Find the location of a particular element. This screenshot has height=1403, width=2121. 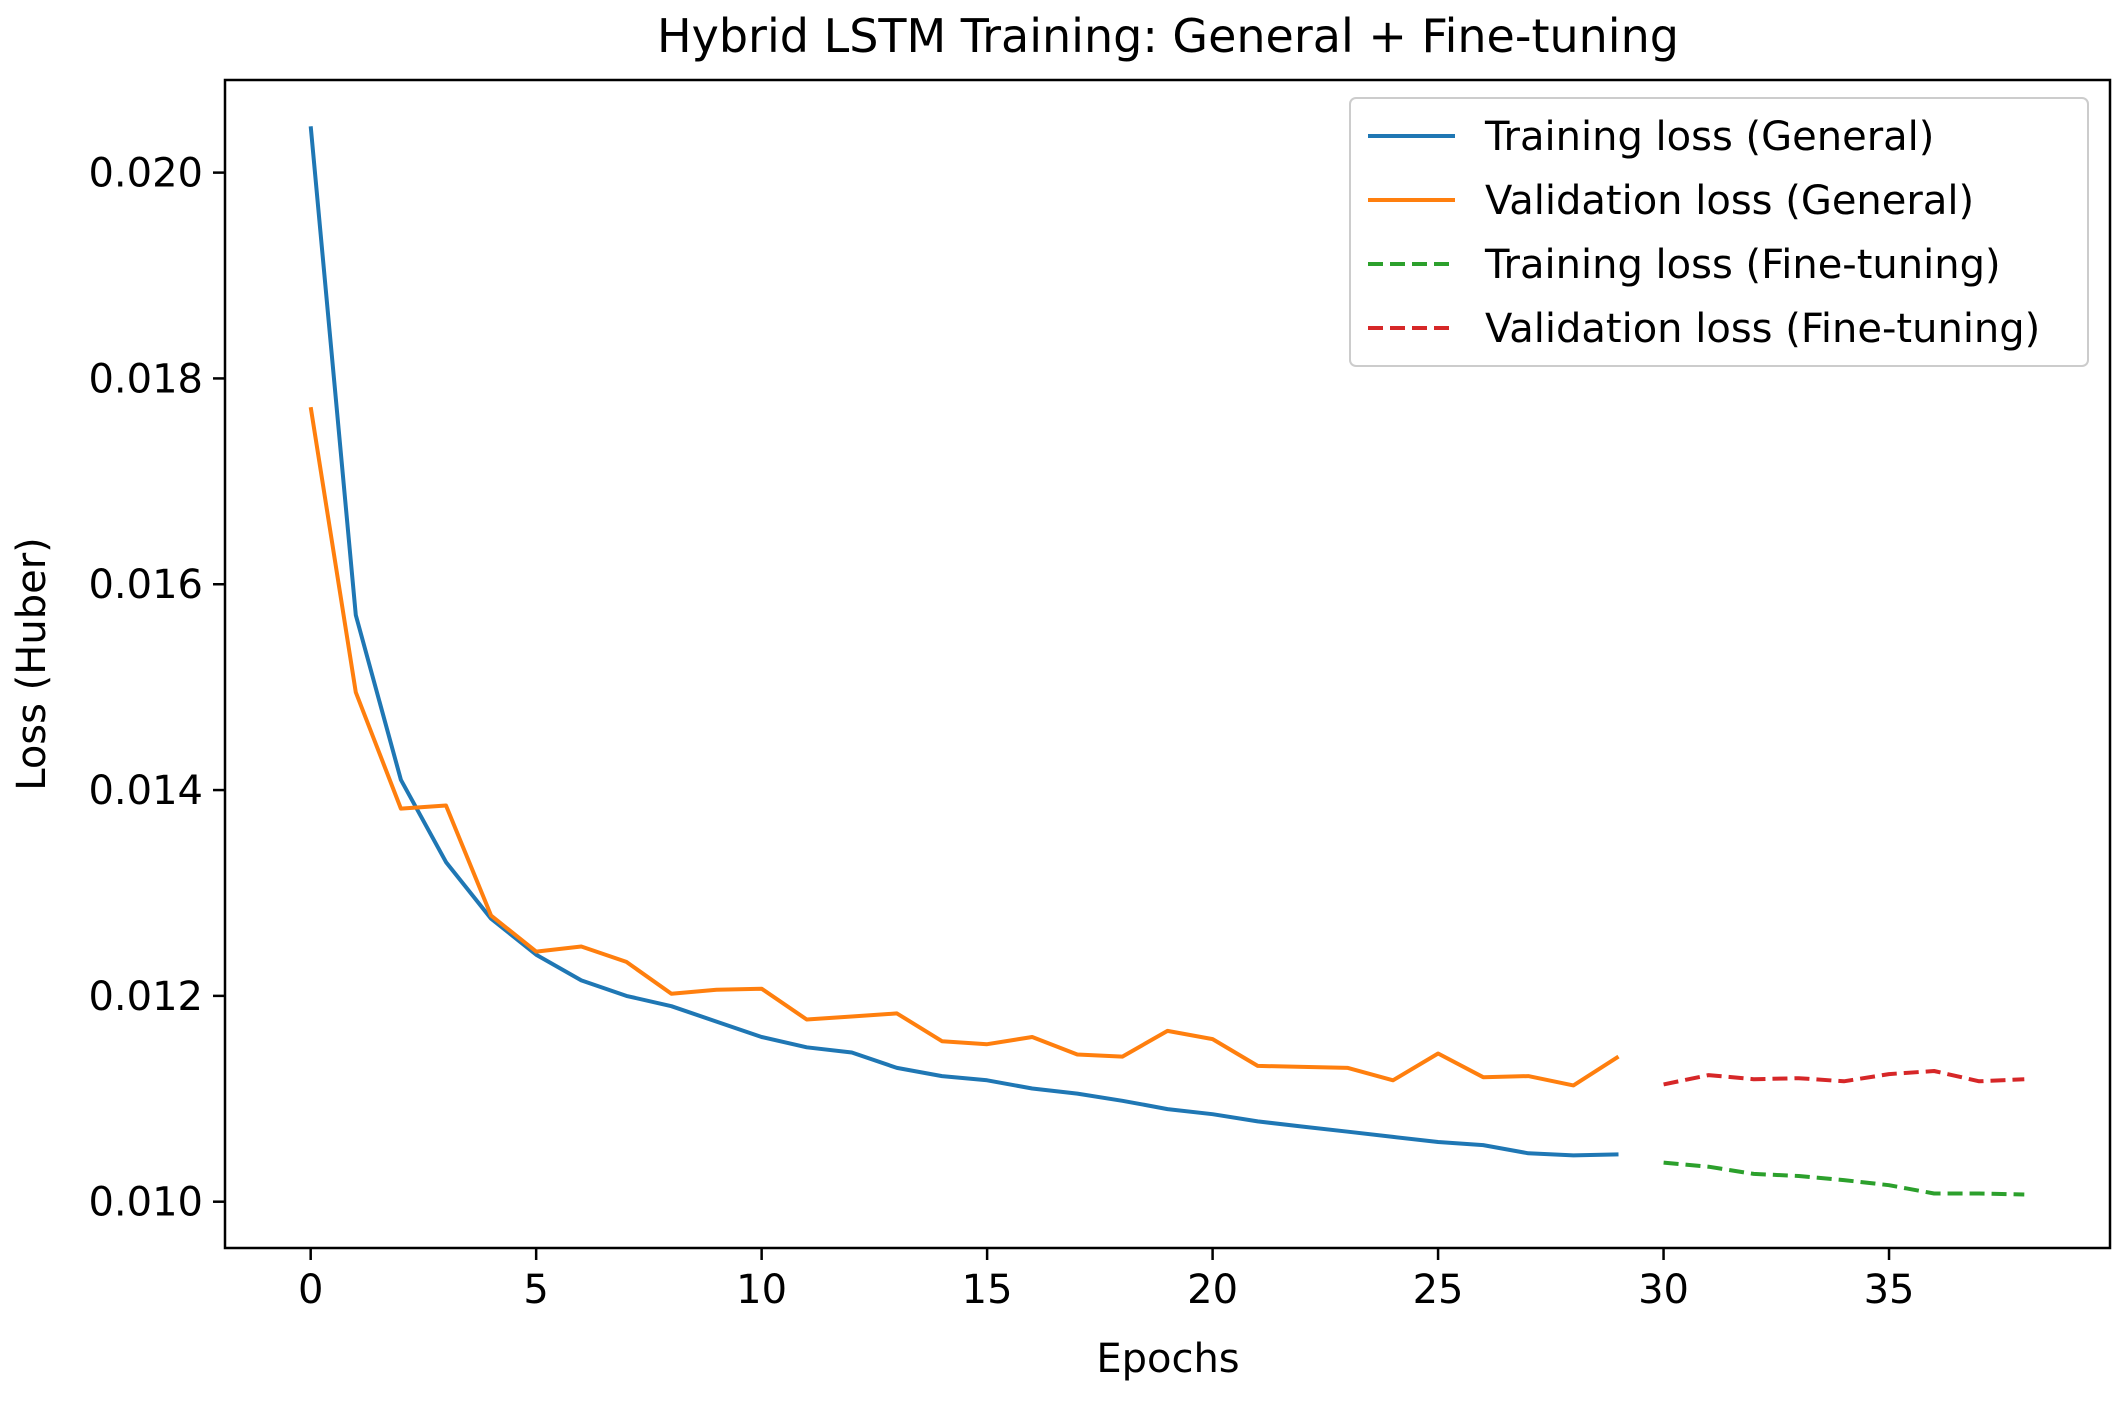

y-tick-label: 0.020 is located at coordinates (145, 174).